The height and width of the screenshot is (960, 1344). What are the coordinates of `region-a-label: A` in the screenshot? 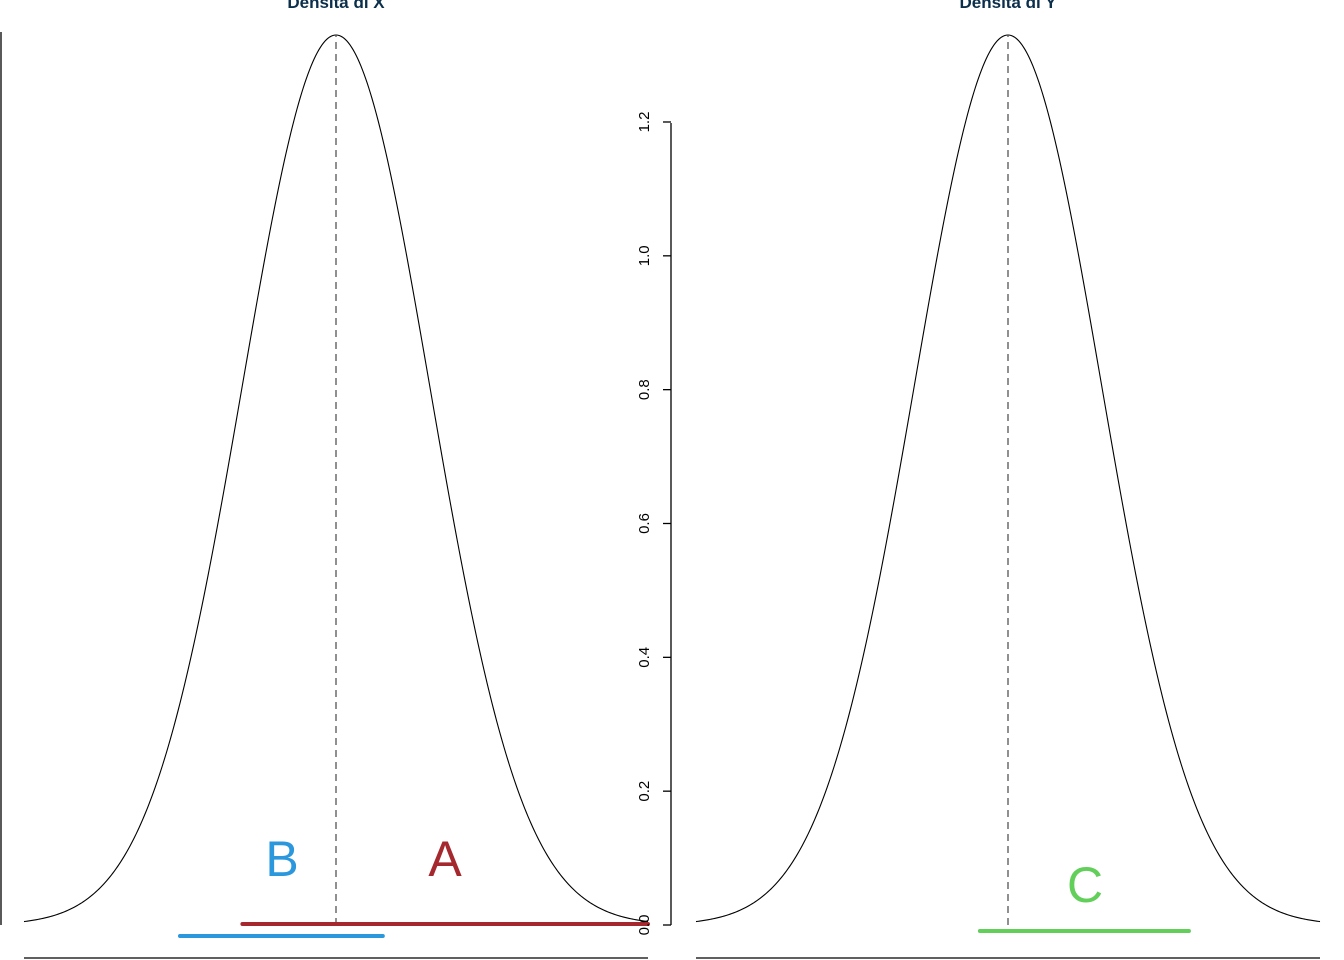 It's located at (445, 859).